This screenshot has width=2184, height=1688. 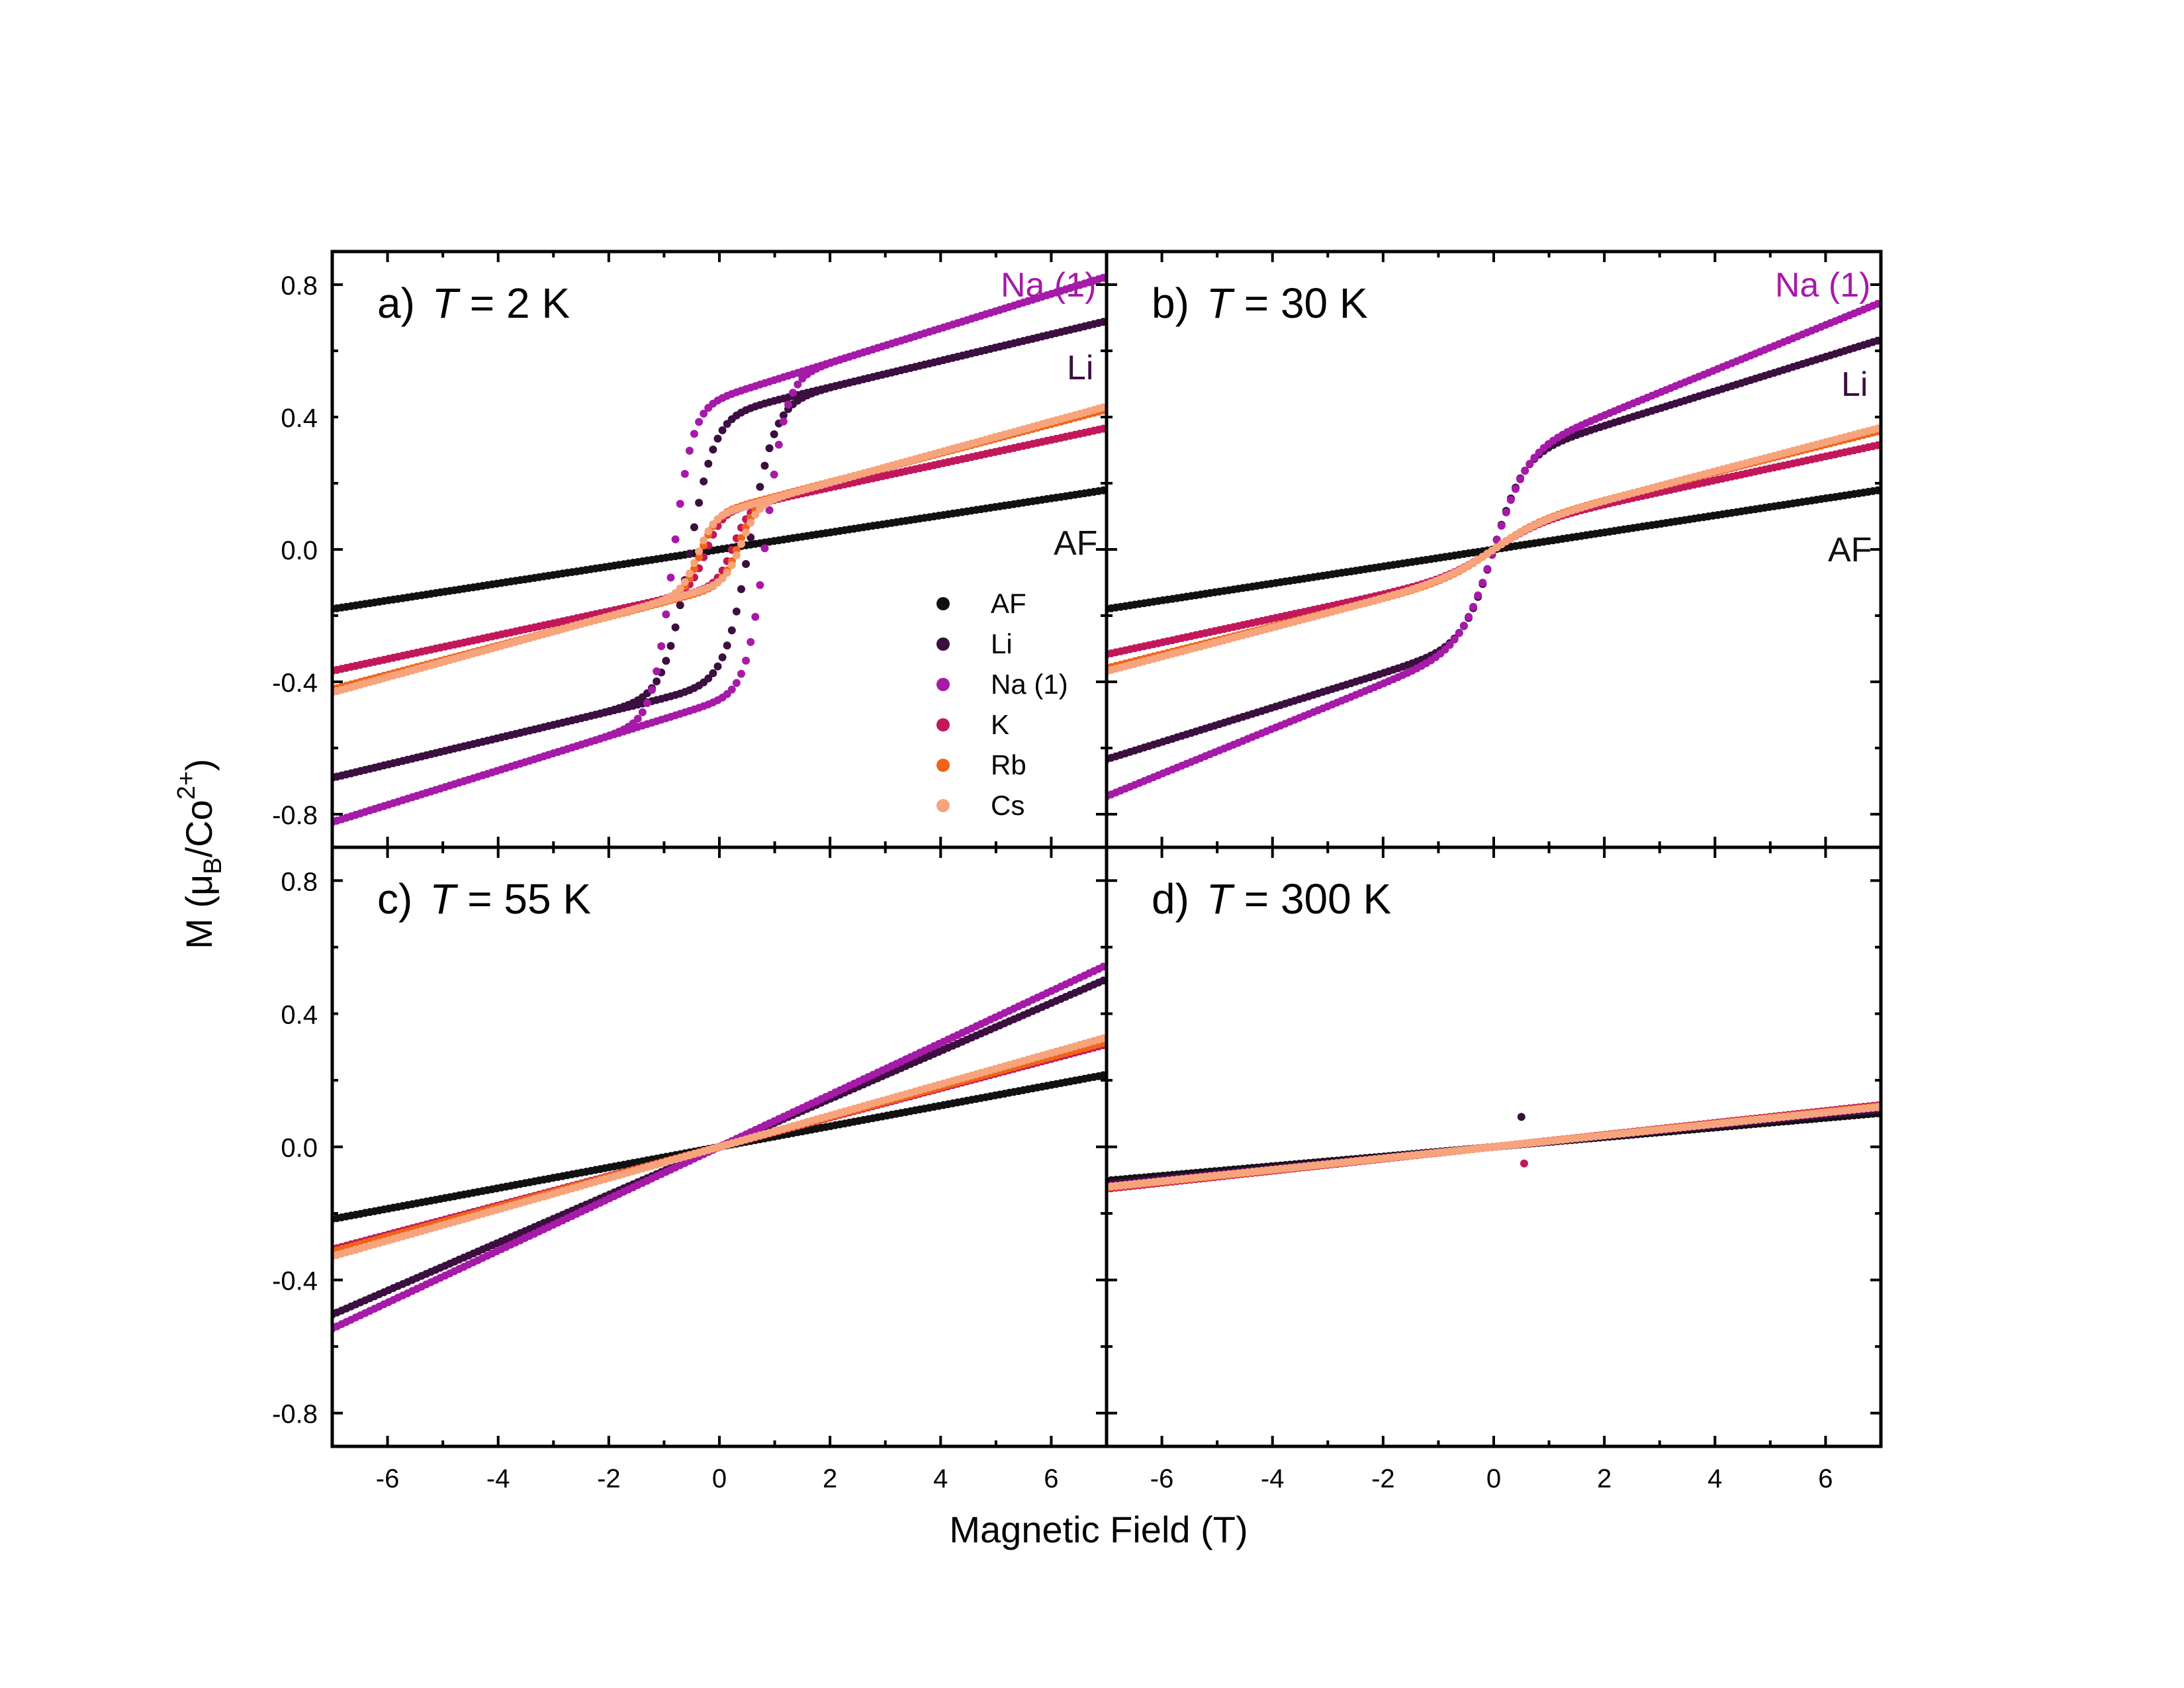 What do you see at coordinates (388, 1478) in the screenshot?
I see `x-tick-label: -6` at bounding box center [388, 1478].